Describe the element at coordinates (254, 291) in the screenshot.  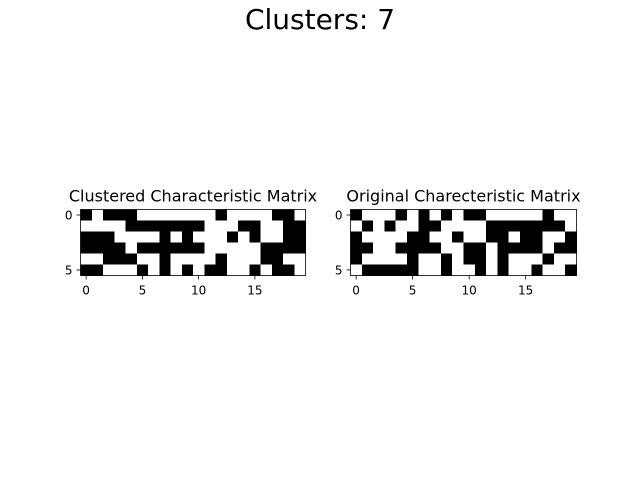
I see `x-tick-label: 15` at that location.